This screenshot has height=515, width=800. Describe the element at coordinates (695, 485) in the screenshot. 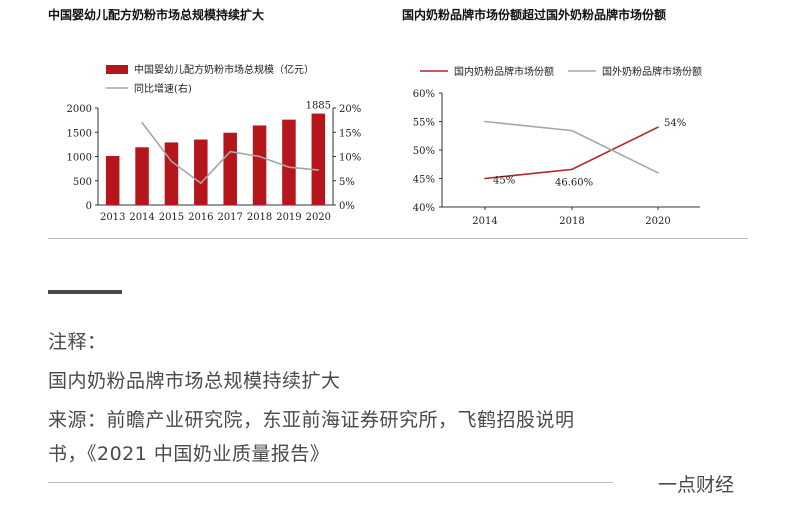

I see `brand-label: 一点财经` at that location.